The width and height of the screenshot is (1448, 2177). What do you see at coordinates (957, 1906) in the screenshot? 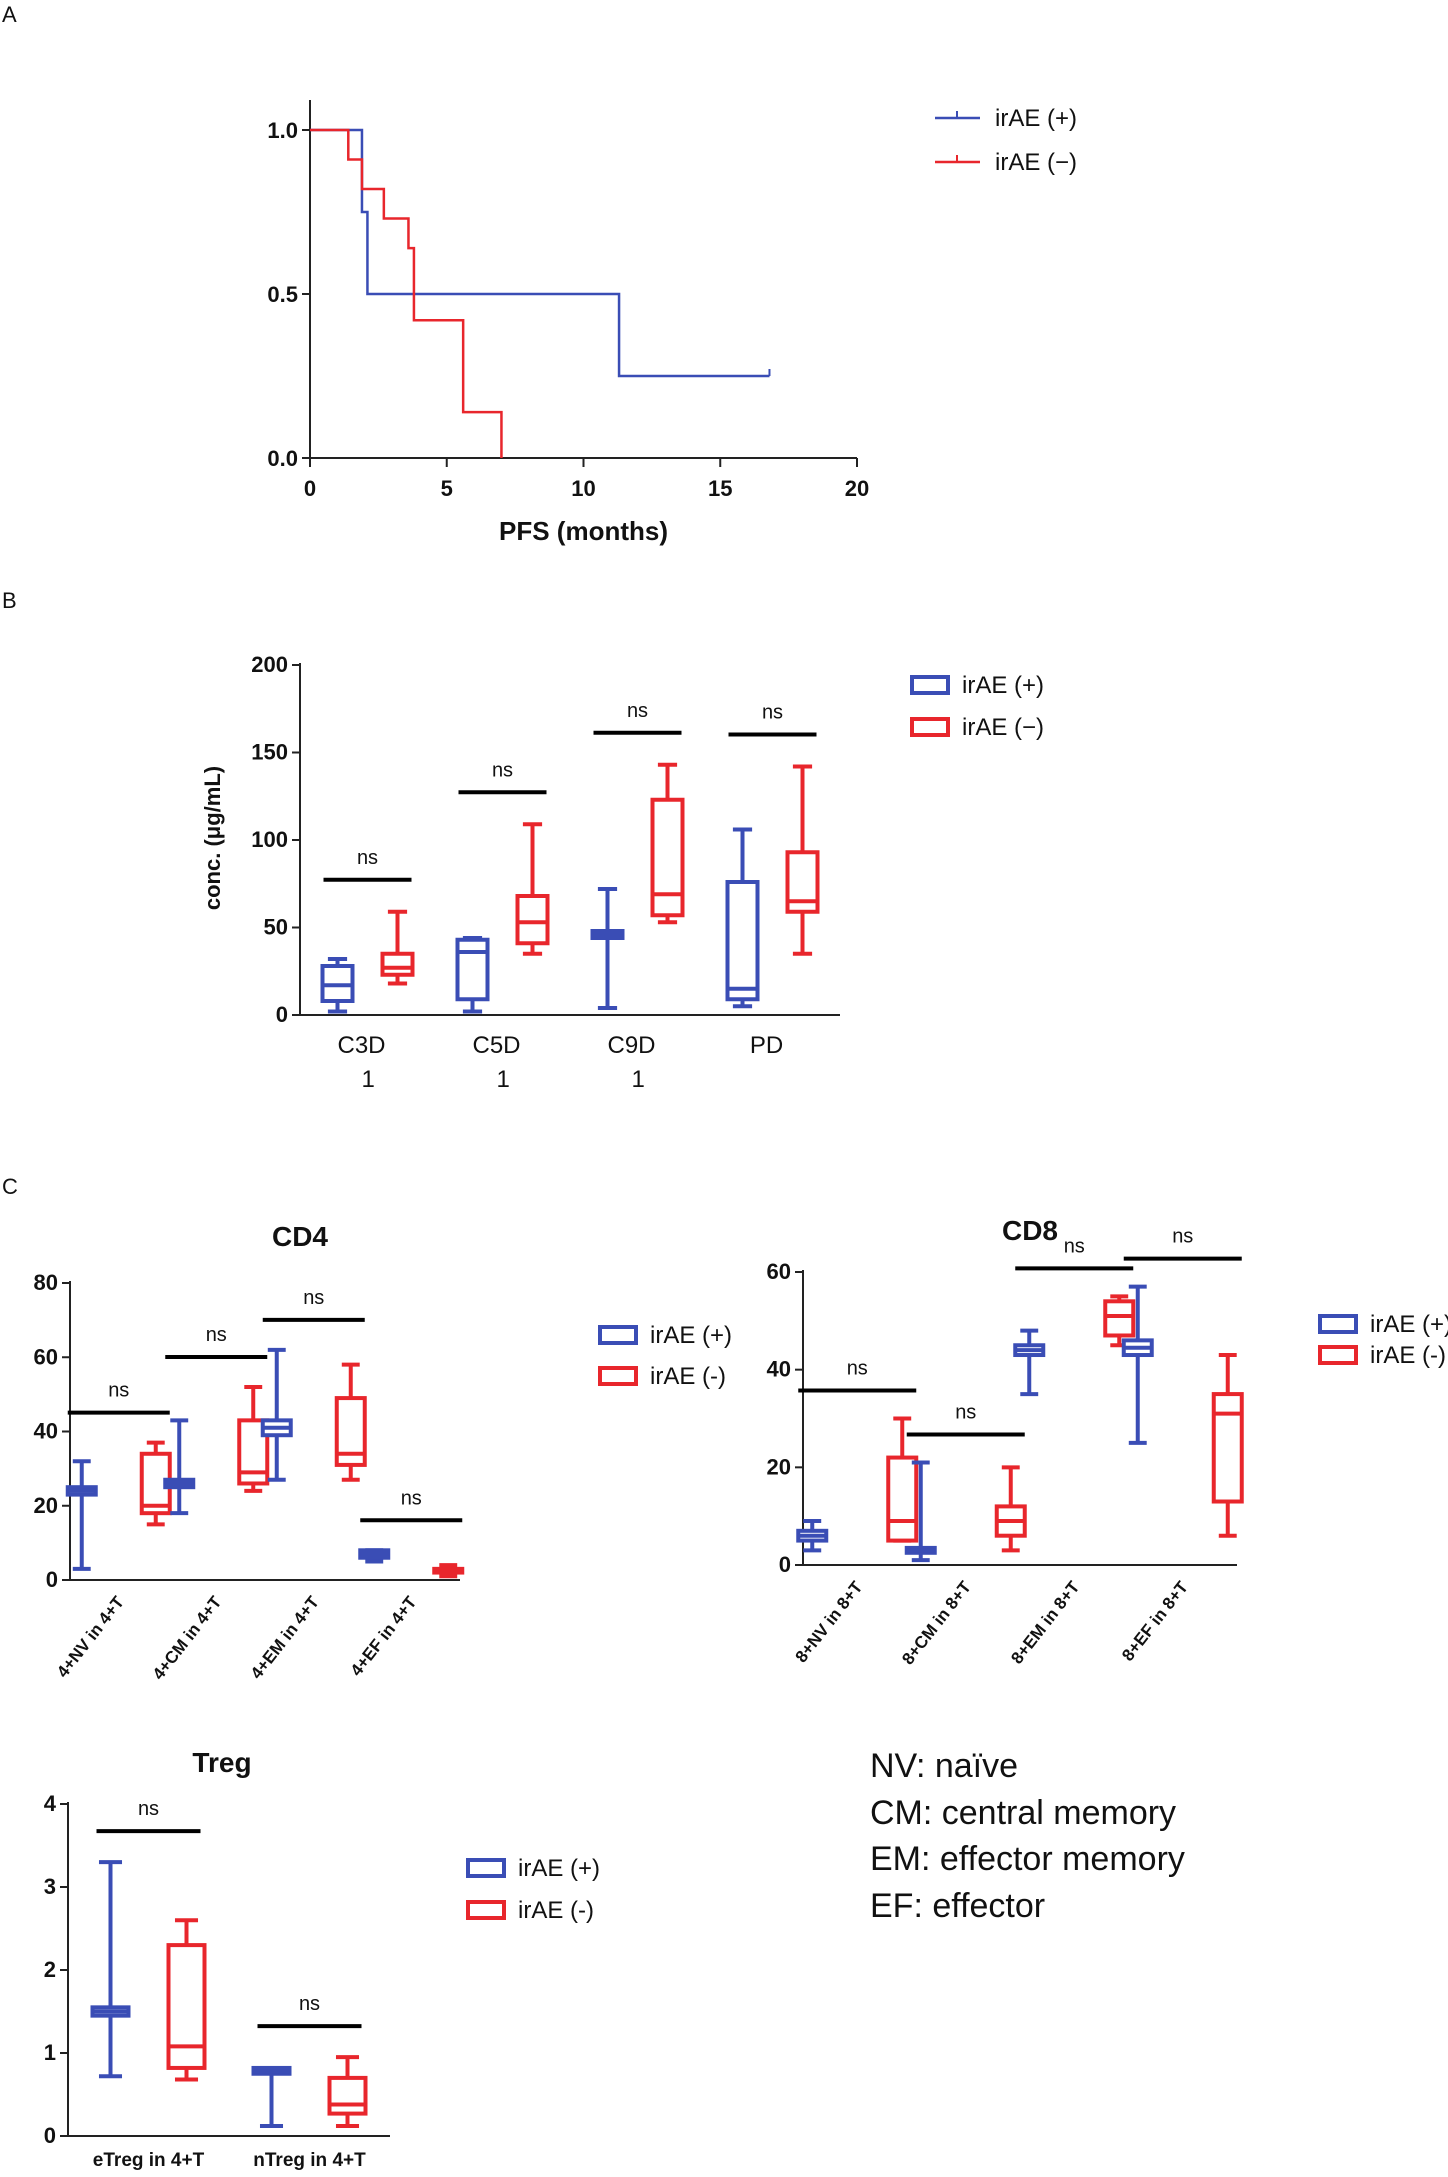
I see `glossary-ef: EF: effector` at bounding box center [957, 1906].